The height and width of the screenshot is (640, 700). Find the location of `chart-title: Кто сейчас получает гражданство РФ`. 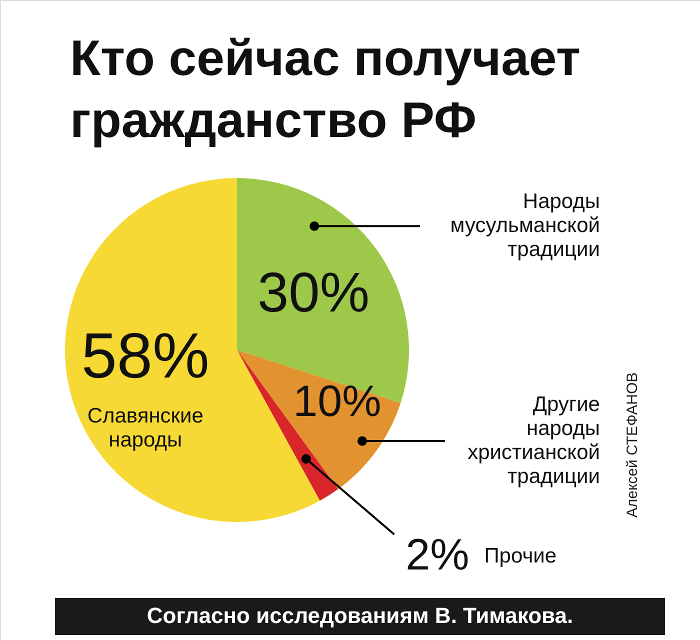

chart-title: Кто сейчас получает гражданство РФ is located at coordinates (325, 89).